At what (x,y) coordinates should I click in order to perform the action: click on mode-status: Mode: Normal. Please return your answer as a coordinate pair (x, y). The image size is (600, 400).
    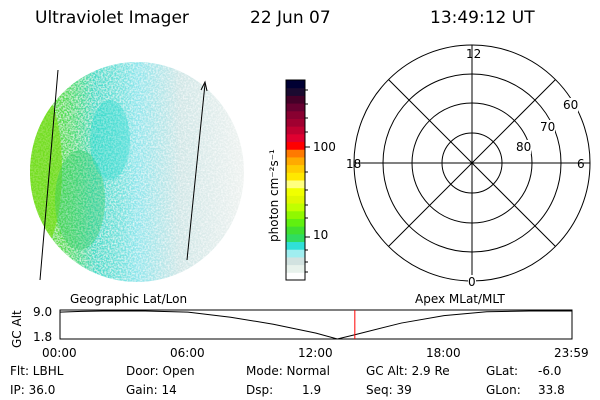
    Looking at the image, I should click on (288, 371).